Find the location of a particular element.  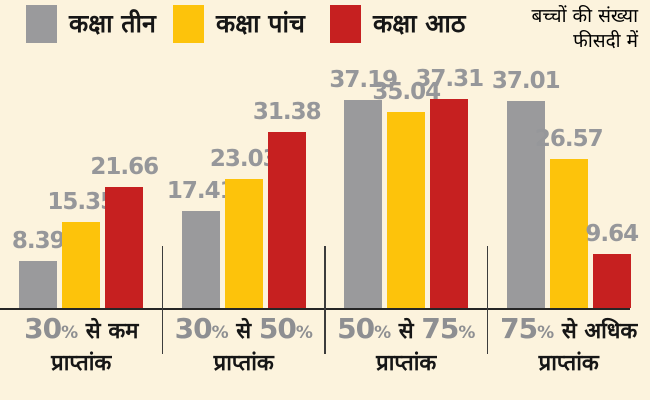

bar: 15.35 is located at coordinates (81, 248).